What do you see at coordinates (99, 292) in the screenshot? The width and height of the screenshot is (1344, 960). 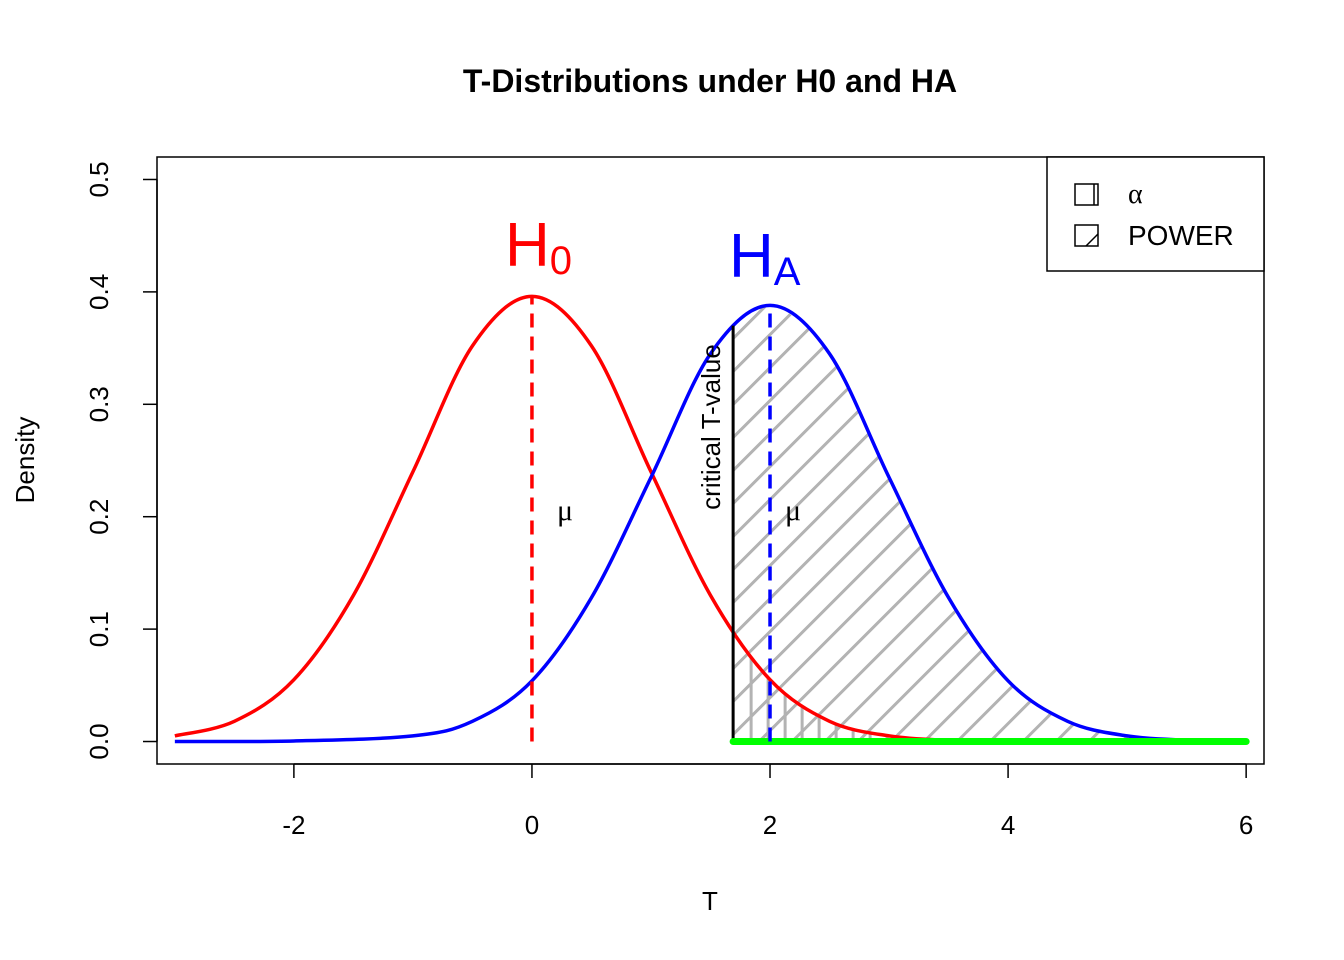 I see `y-tick-label: 0.4` at bounding box center [99, 292].